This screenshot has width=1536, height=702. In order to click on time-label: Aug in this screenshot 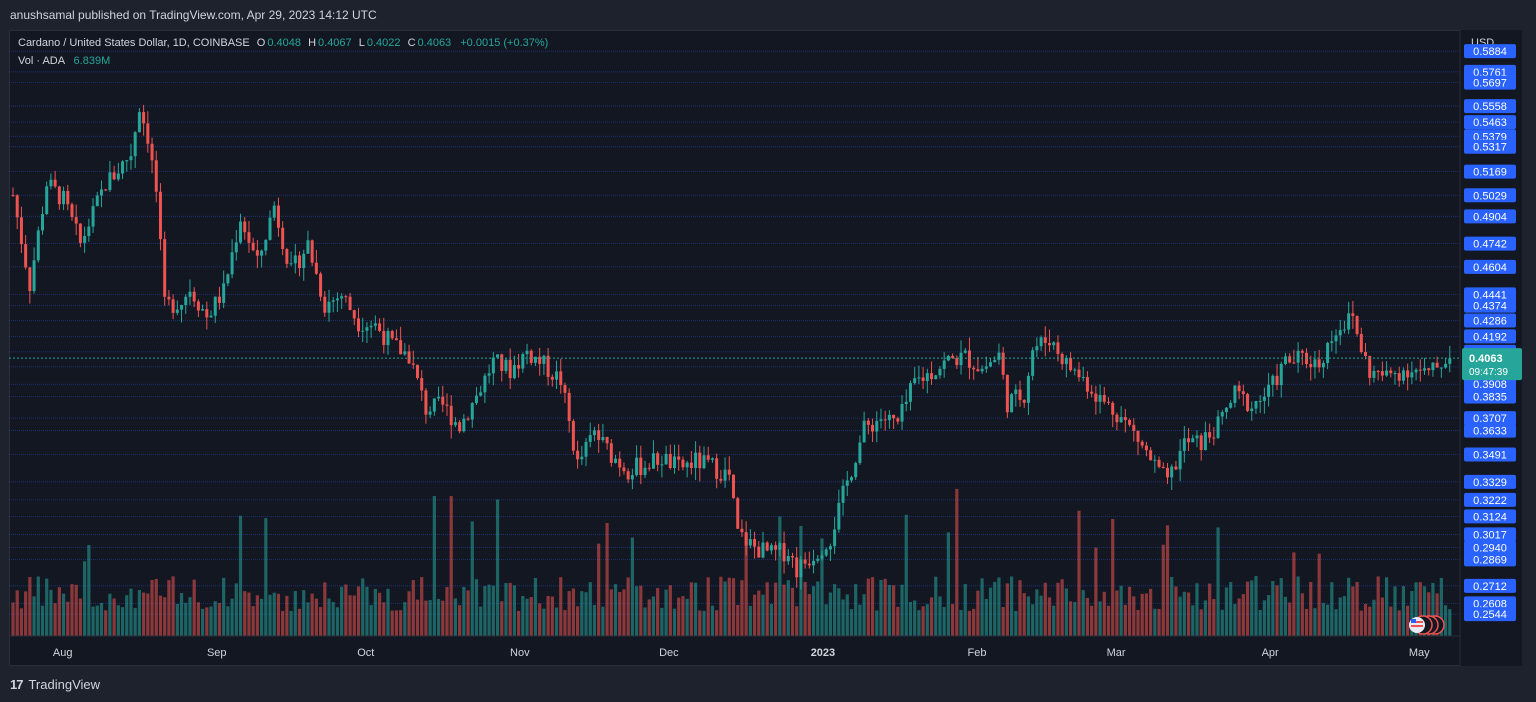, I will do `click(63, 653)`.